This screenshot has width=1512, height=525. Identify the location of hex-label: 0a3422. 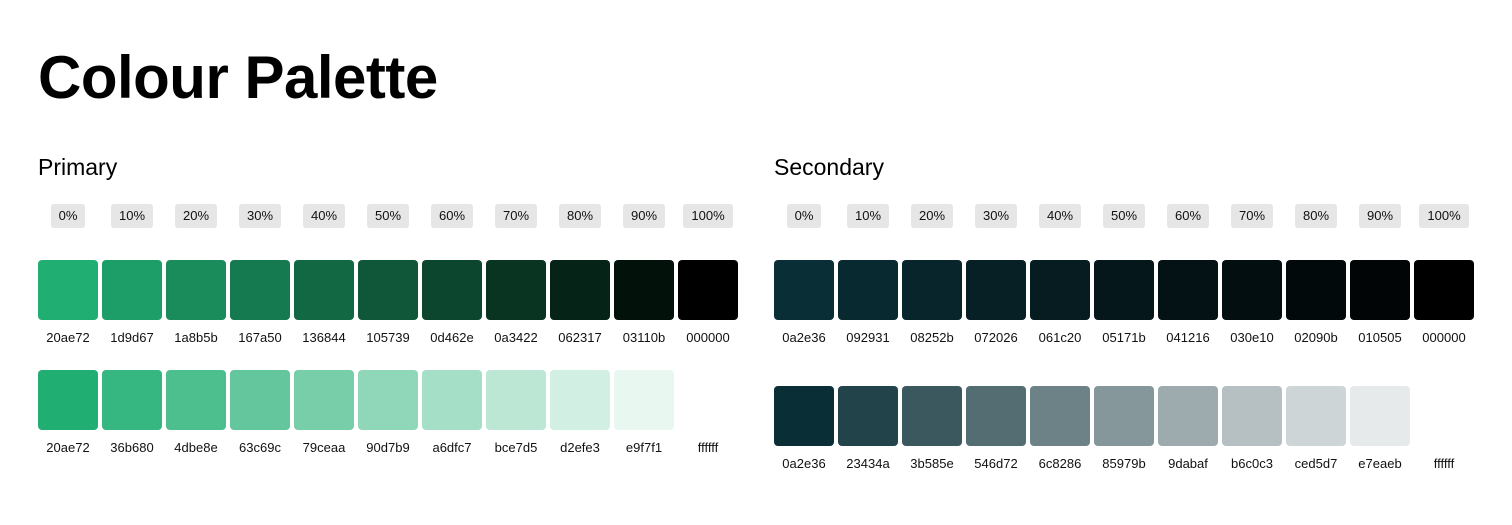
(516, 337).